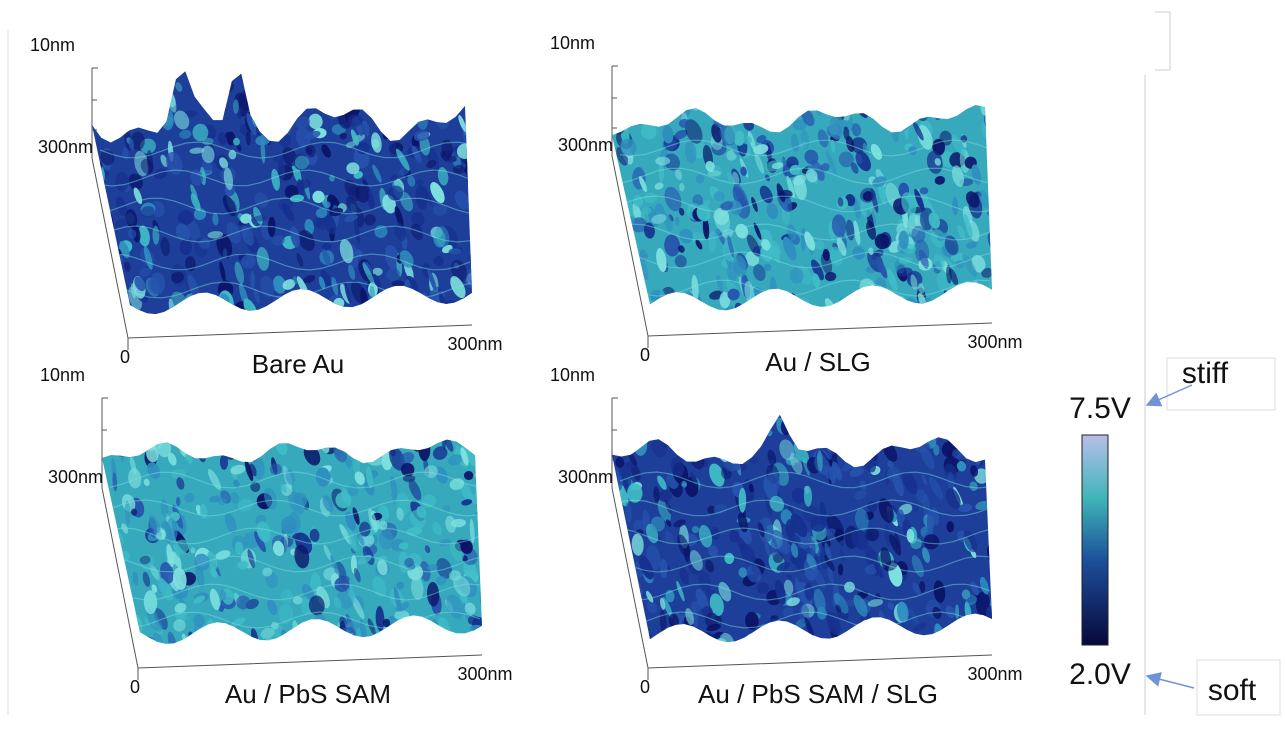 The image size is (1285, 731). Describe the element at coordinates (1170, 680) in the screenshot. I see `soft-arrow` at that location.